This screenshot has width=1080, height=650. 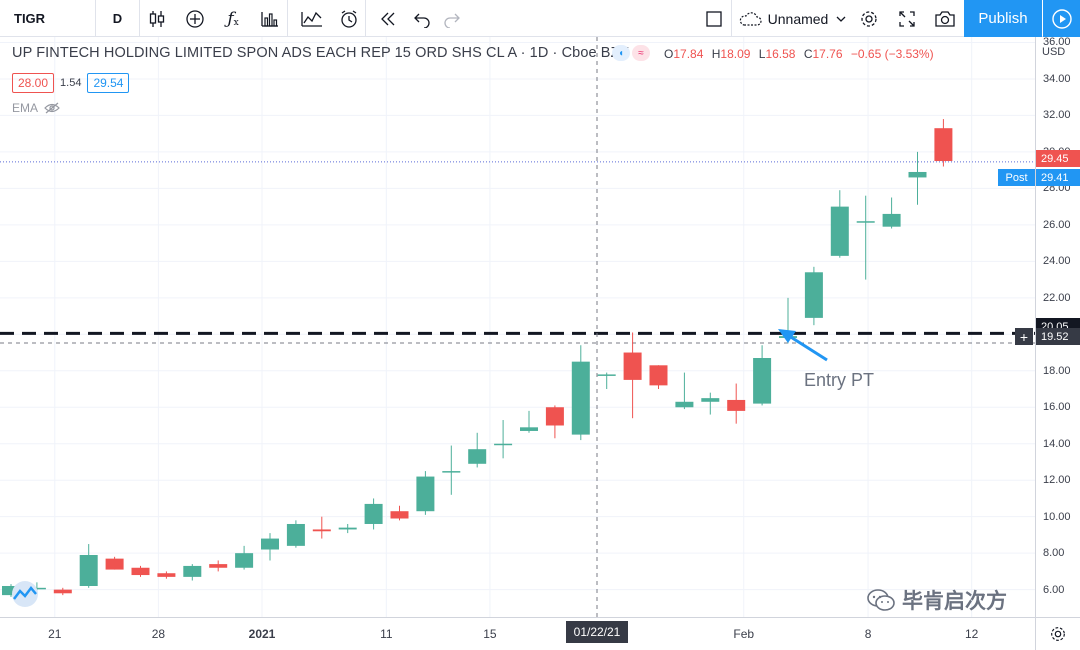 I want to click on indicators-button, so click(x=195, y=18).